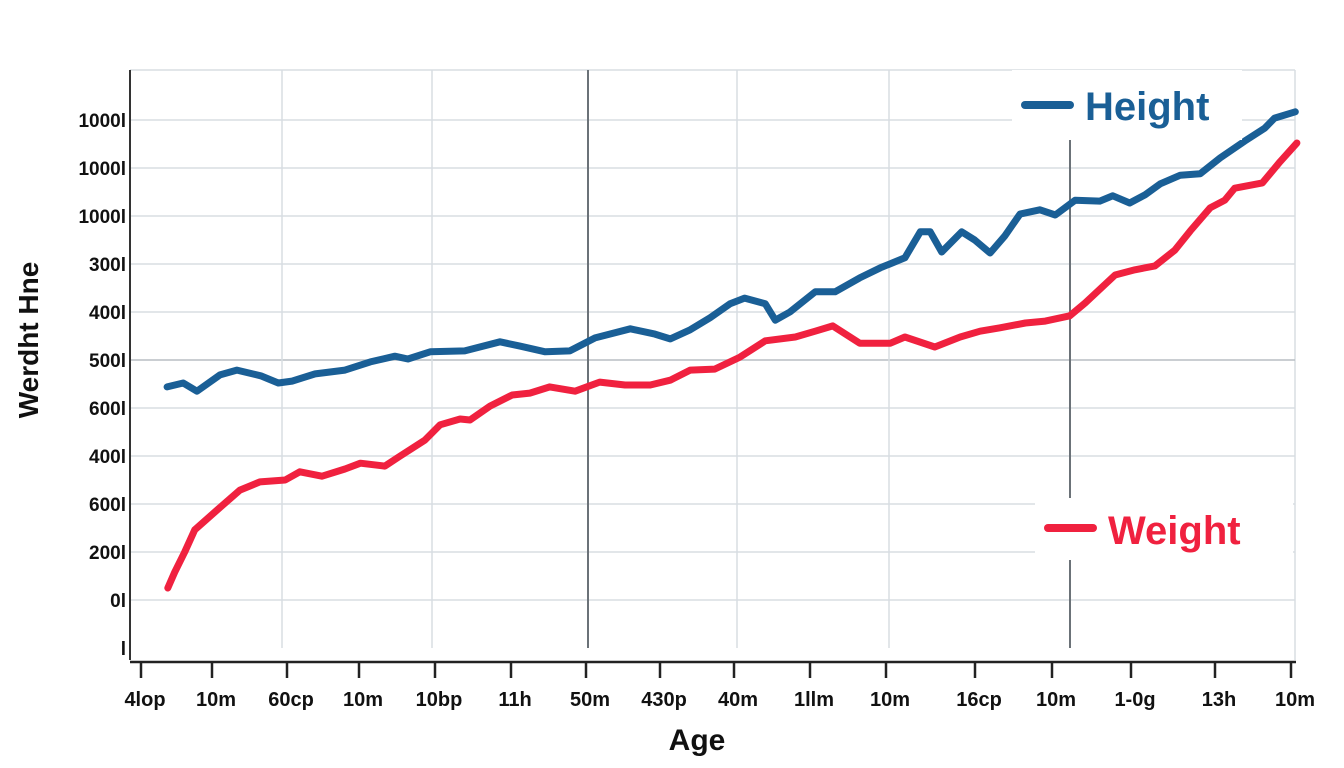 The image size is (1344, 768). Describe the element at coordinates (697, 740) in the screenshot. I see `x-axis-label: Age` at that location.